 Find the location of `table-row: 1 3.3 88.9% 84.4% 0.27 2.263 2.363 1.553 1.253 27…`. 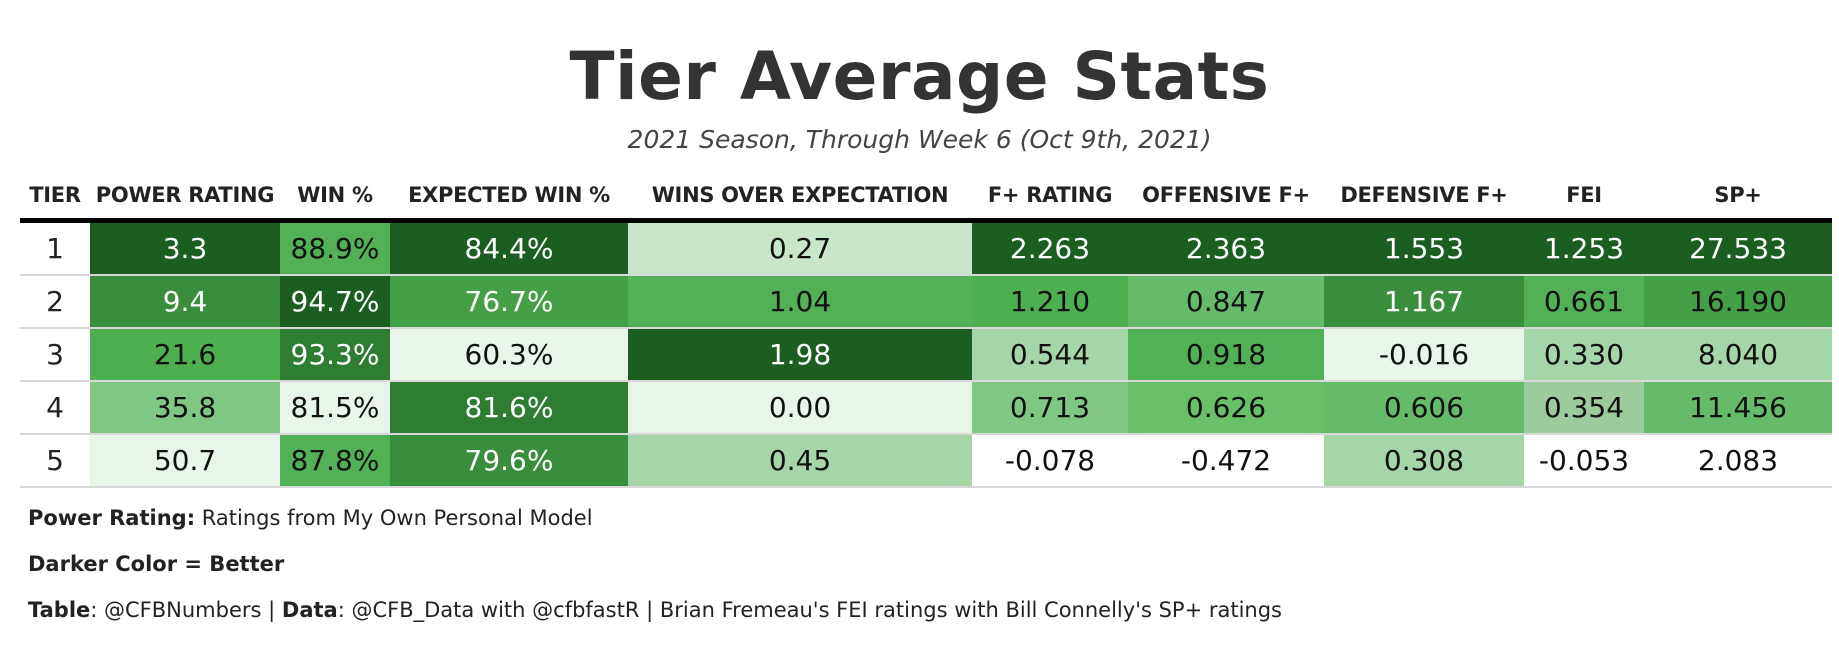

table-row: 1 3.3 88.9% 84.4% 0.27 2.263 2.363 1.553 1.253 27… is located at coordinates (926, 248).